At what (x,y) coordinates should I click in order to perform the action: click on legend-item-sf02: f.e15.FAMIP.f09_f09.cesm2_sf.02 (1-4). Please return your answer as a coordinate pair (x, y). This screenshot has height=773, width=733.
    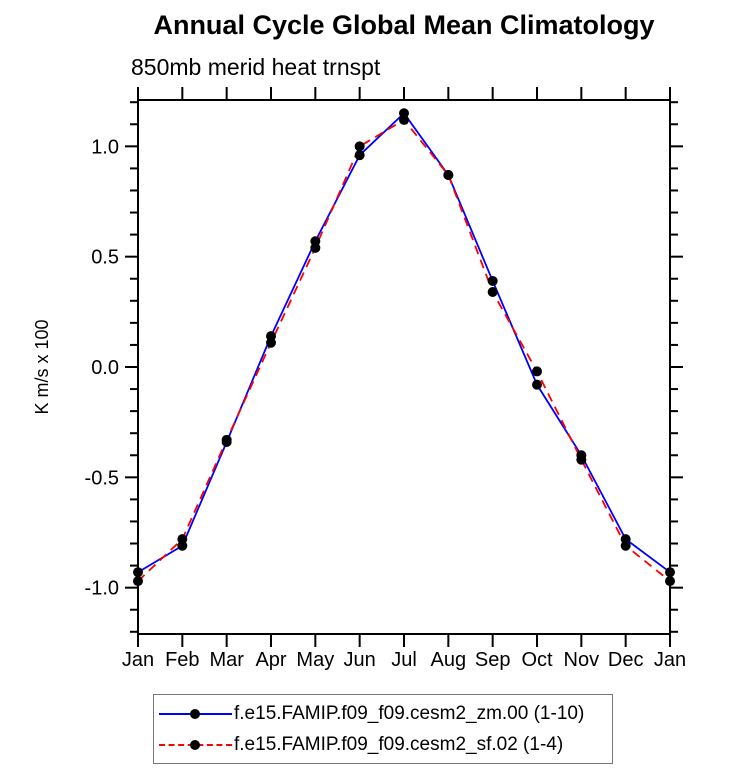
    Looking at the image, I should click on (383, 744).